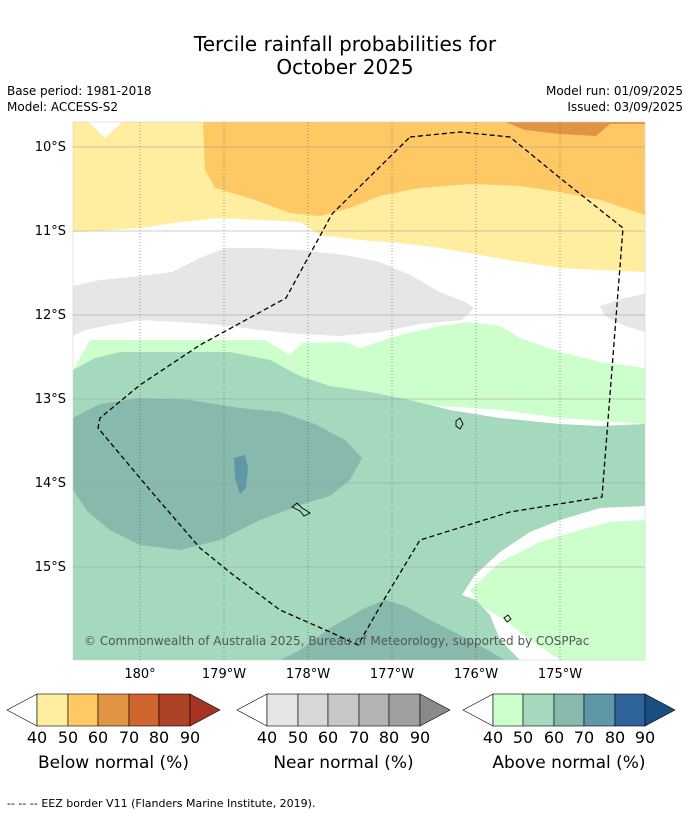 Image resolution: width=690 pixels, height=816 pixels. What do you see at coordinates (392, 674) in the screenshot?
I see `longitude-label: 177°W` at bounding box center [392, 674].